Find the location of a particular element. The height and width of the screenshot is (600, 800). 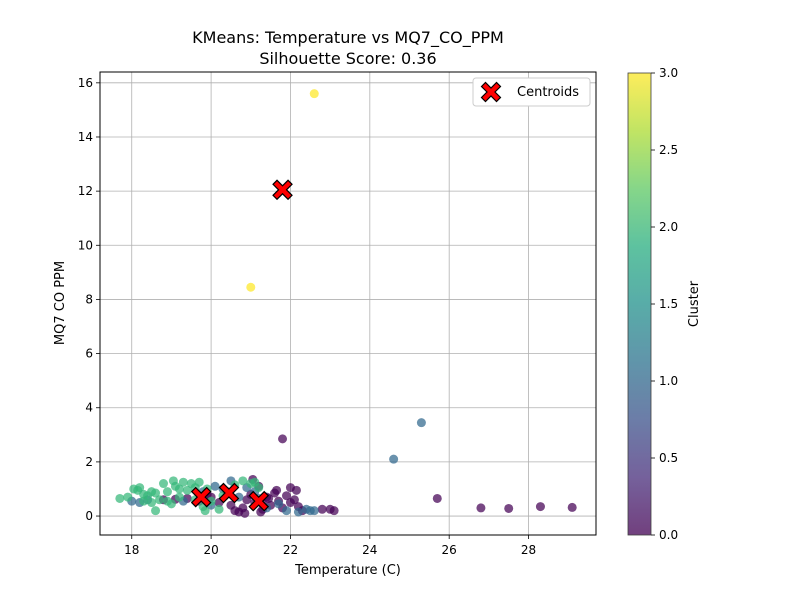

y-axis-label: MQ7 CO PPM is located at coordinates (60, 303).